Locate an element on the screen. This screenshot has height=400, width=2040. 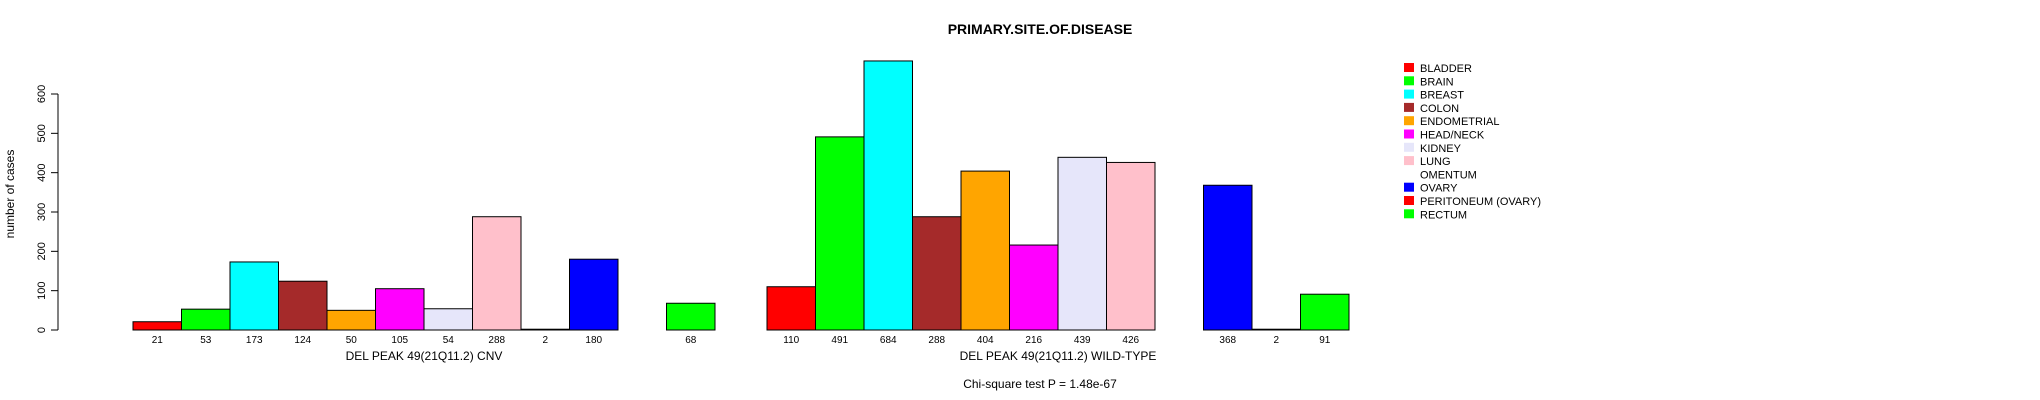
y-tick-label: 400 is located at coordinates (42, 172).